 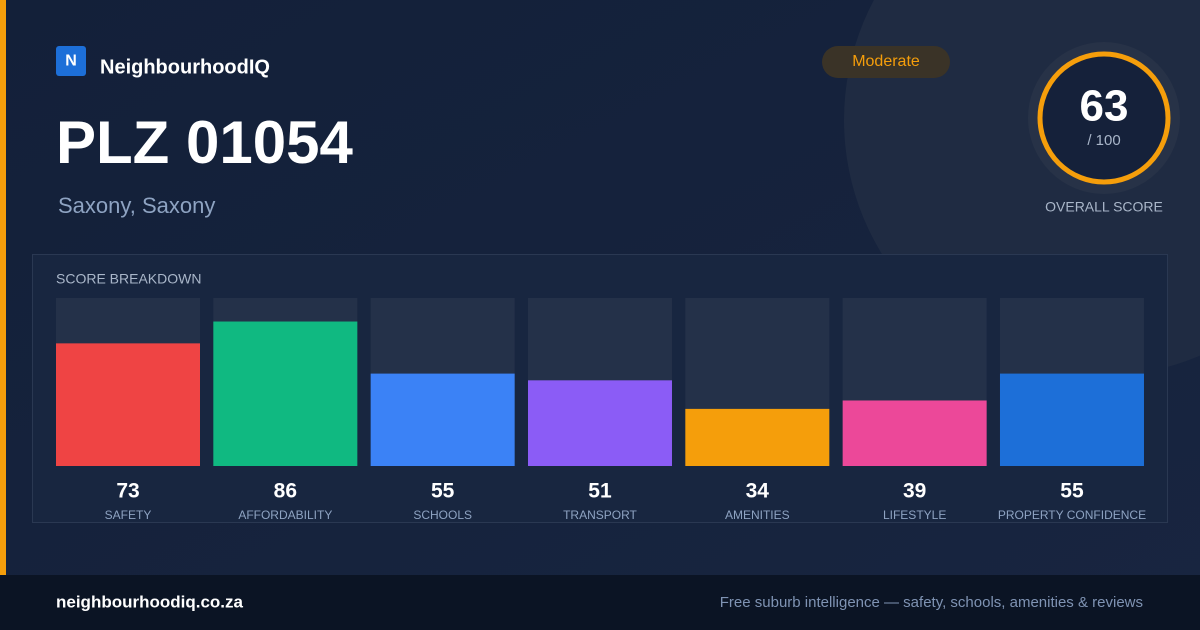 I want to click on brand-name: NeighbourhoodIQ, so click(x=185, y=67).